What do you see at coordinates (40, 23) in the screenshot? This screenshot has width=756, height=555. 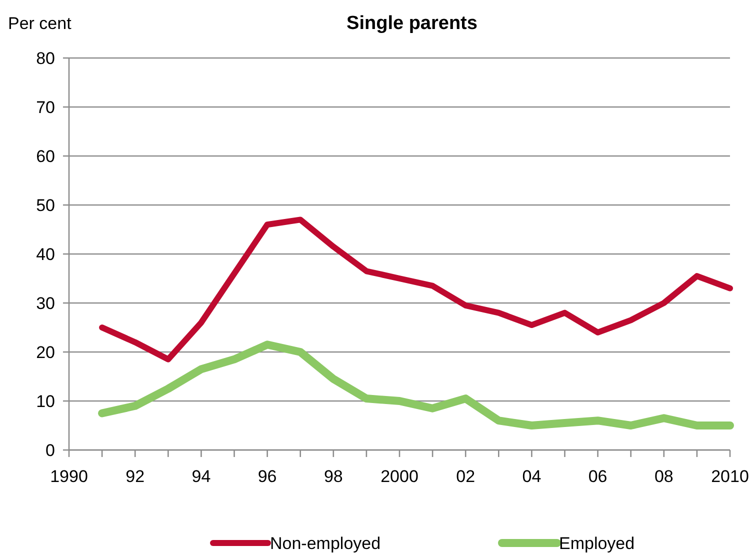 I see `y-axis-title: Per cent` at bounding box center [40, 23].